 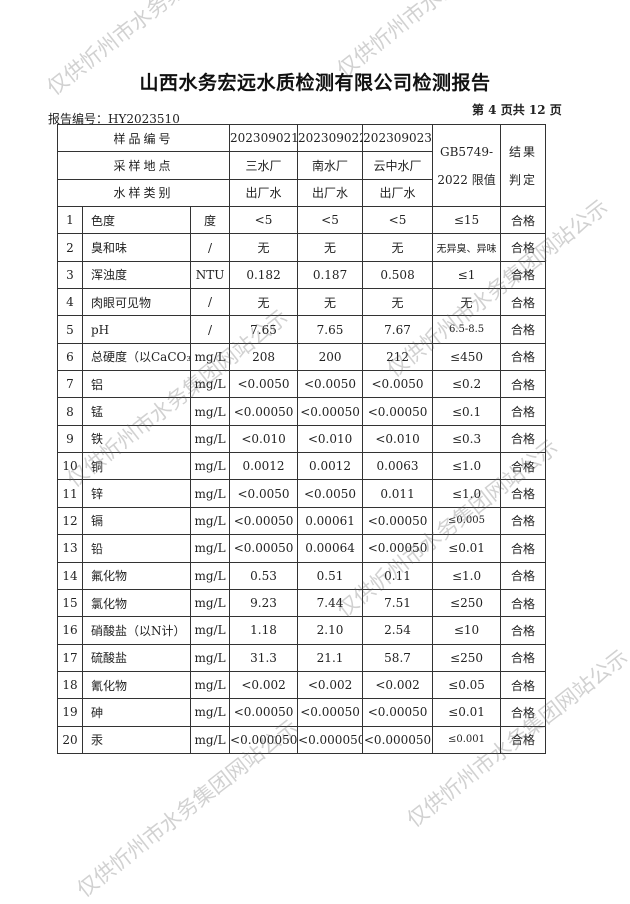 I want to click on value-1: <0.0050, so click(x=264, y=493).